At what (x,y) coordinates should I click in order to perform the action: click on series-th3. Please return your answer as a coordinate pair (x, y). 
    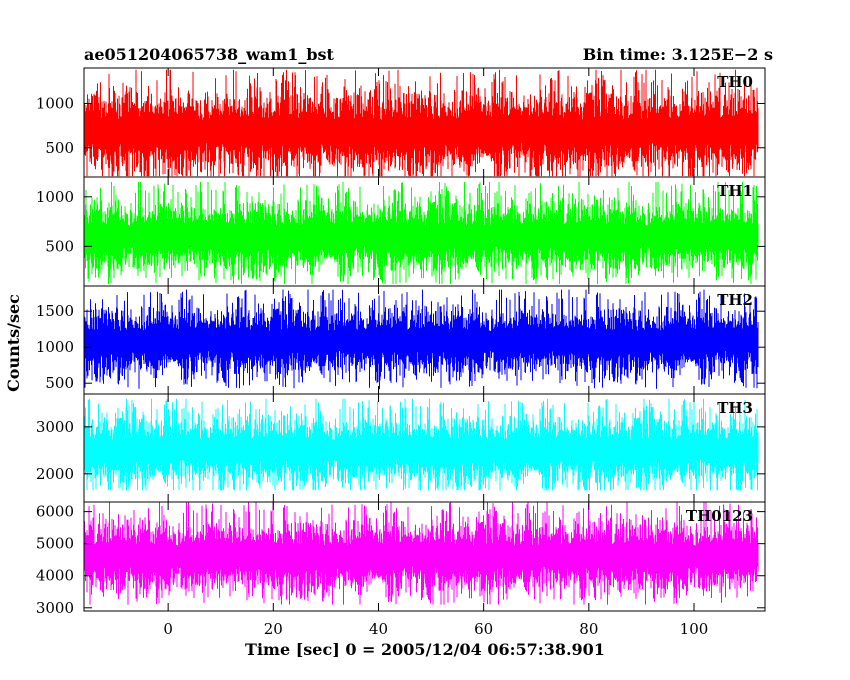
    Looking at the image, I should click on (421, 444).